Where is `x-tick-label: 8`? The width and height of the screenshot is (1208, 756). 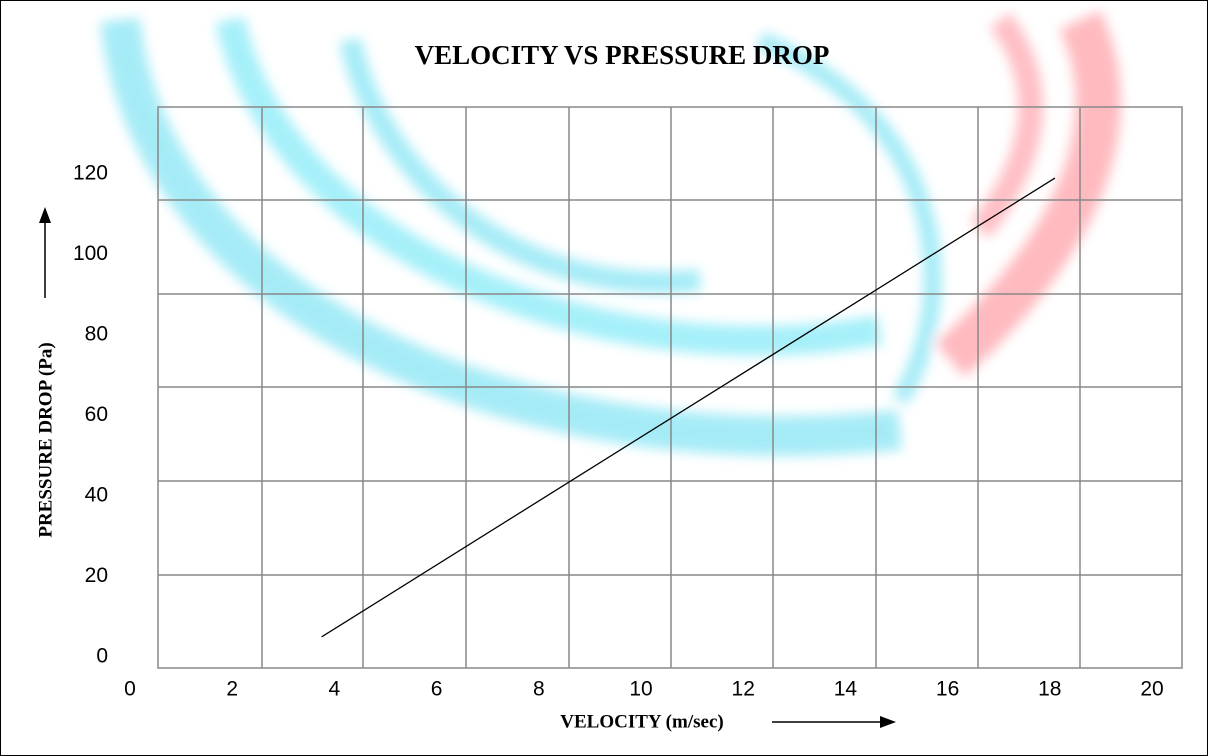 x-tick-label: 8 is located at coordinates (539, 689).